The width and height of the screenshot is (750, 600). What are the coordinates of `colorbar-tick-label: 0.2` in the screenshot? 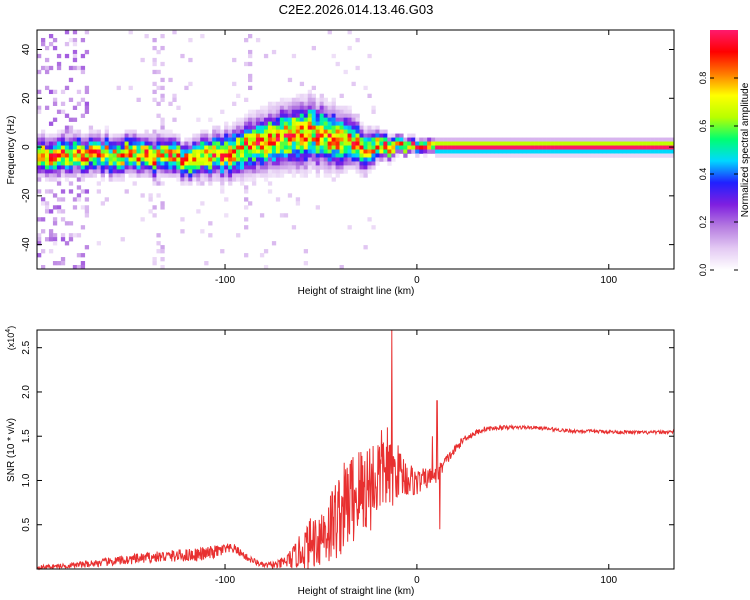 It's located at (703, 222).